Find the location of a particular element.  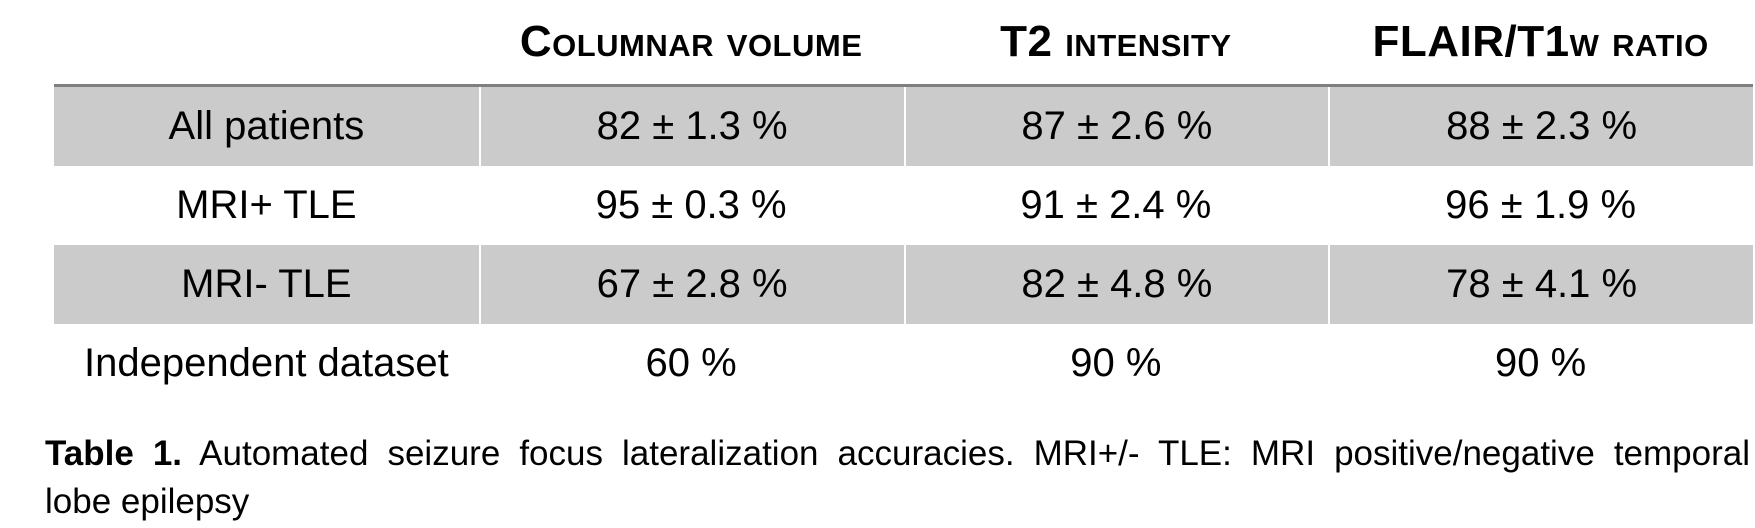

table-cell: 82 ± 4.8 % is located at coordinates (1116, 284).